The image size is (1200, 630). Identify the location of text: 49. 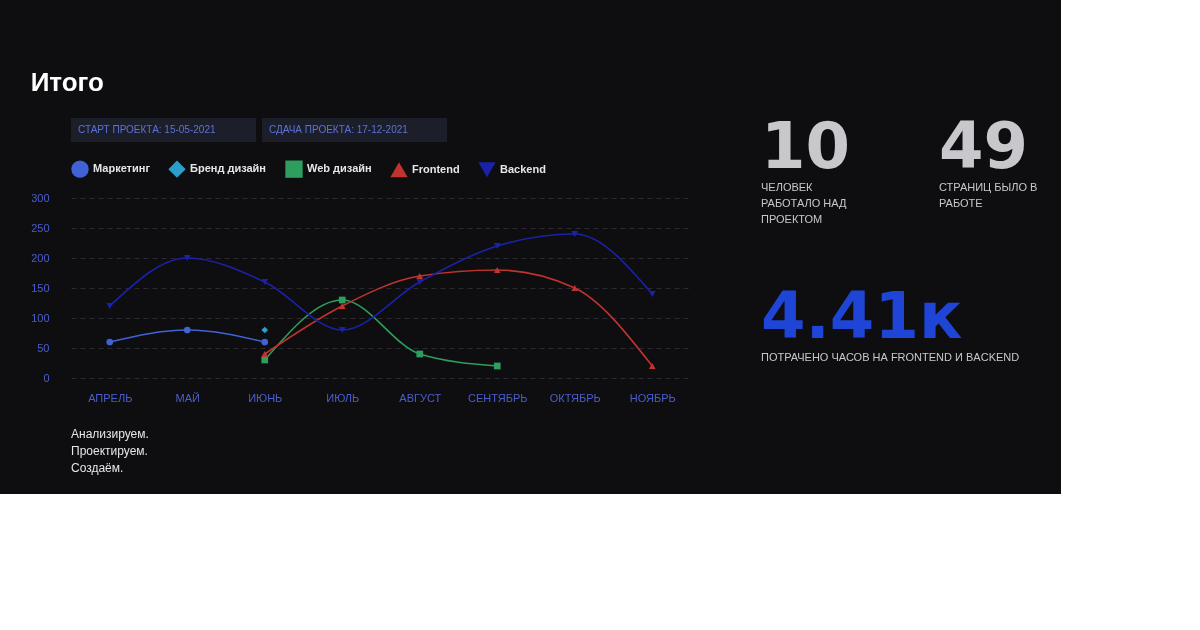
(984, 146).